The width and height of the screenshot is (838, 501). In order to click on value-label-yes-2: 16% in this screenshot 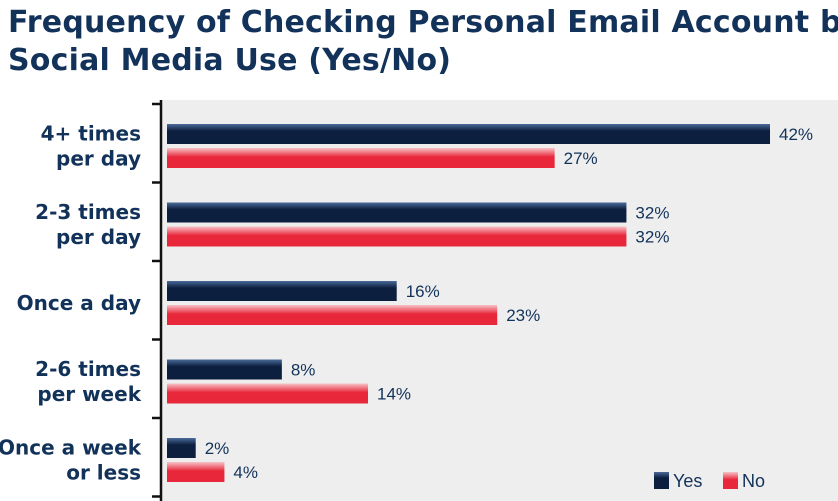, I will do `click(423, 291)`.